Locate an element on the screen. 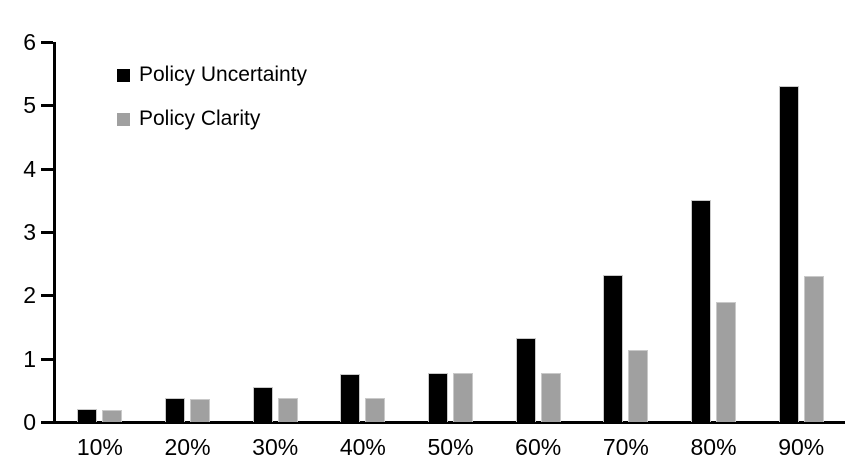 Image resolution: width=852 pixels, height=475 pixels. x-tick-label-40%: 40% is located at coordinates (362, 447).